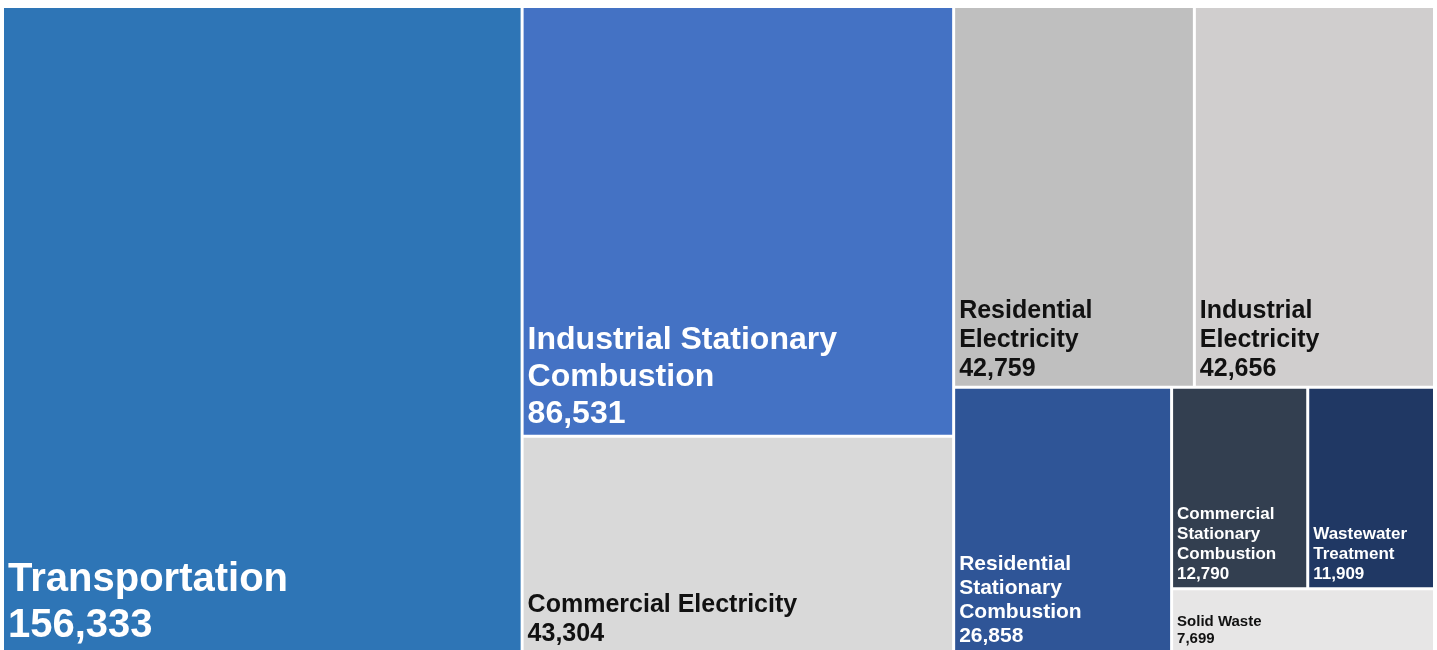  Describe the element at coordinates (991, 634) in the screenshot. I see `data-label: 26,858` at that location.